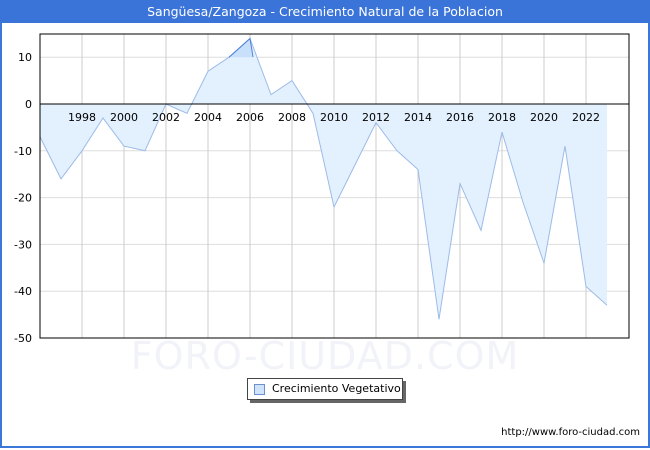 This screenshot has width=650, height=450. I want to click on y-tick-label: 10, so click(25, 57).